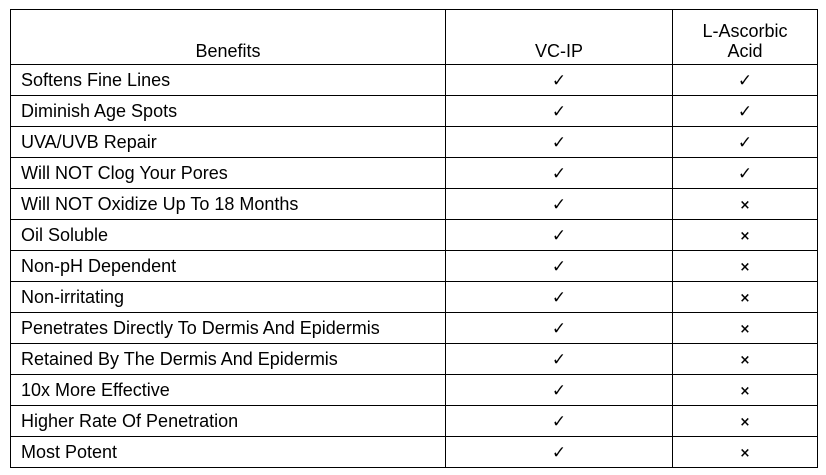  I want to click on benefit-cell: Will NOT Oxidize Up To 18 Months, so click(228, 204).